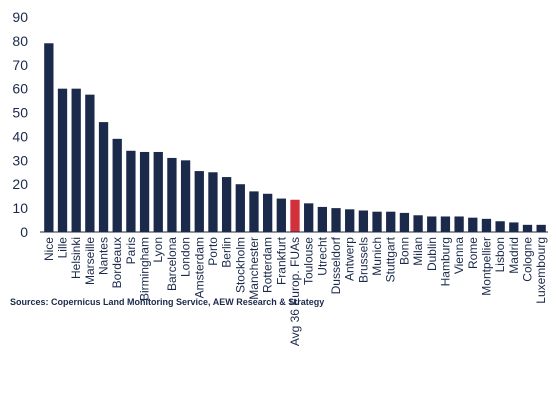  What do you see at coordinates (240, 265) in the screenshot?
I see `x-category-label: Stockholm` at bounding box center [240, 265].